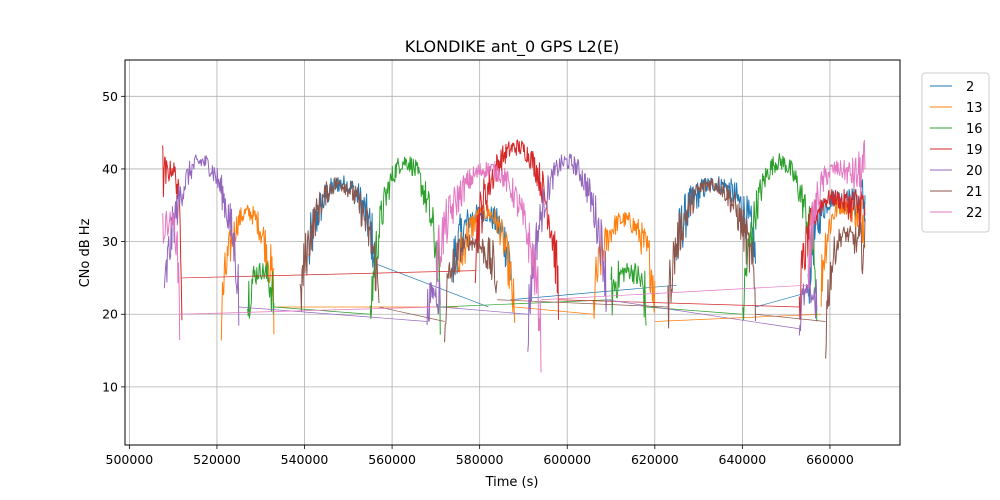  Describe the element at coordinates (217, 459) in the screenshot. I see `x-tick-label: 520000` at that location.